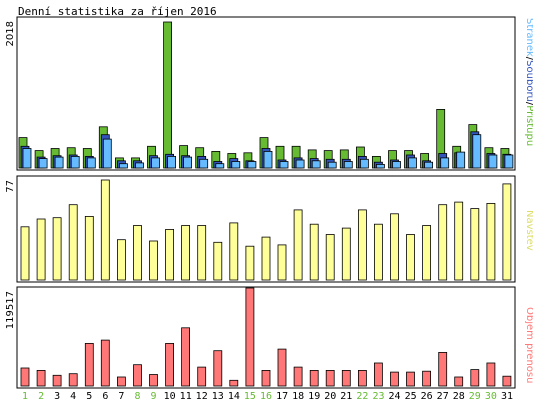 Image resolution: width=533 pixels, height=405 pixels. Describe the element at coordinates (137, 396) in the screenshot. I see `x-tick-label: 8` at that location.